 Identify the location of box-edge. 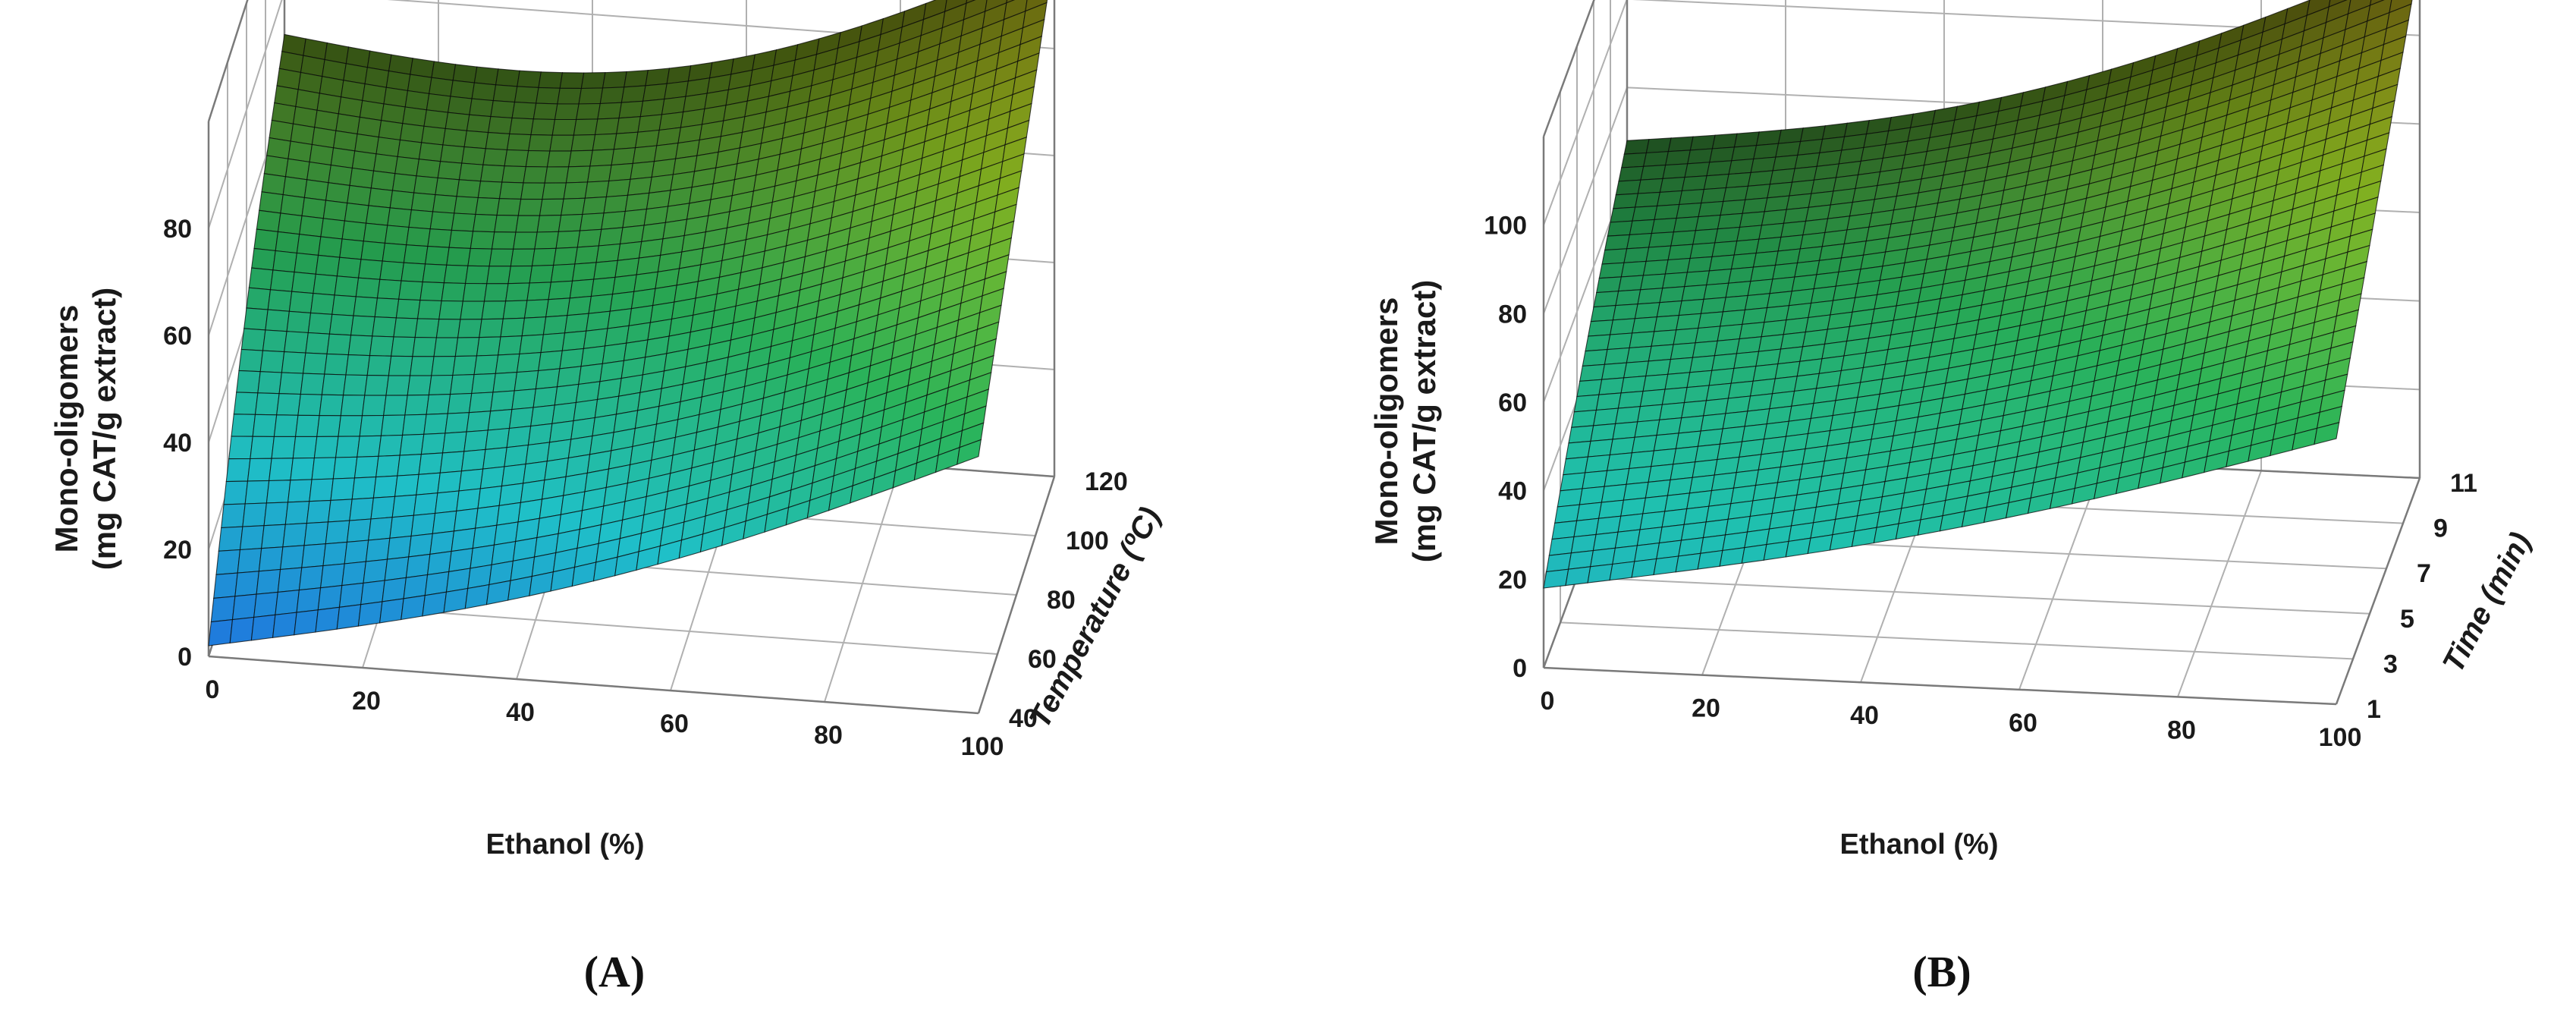
(1568, 69).